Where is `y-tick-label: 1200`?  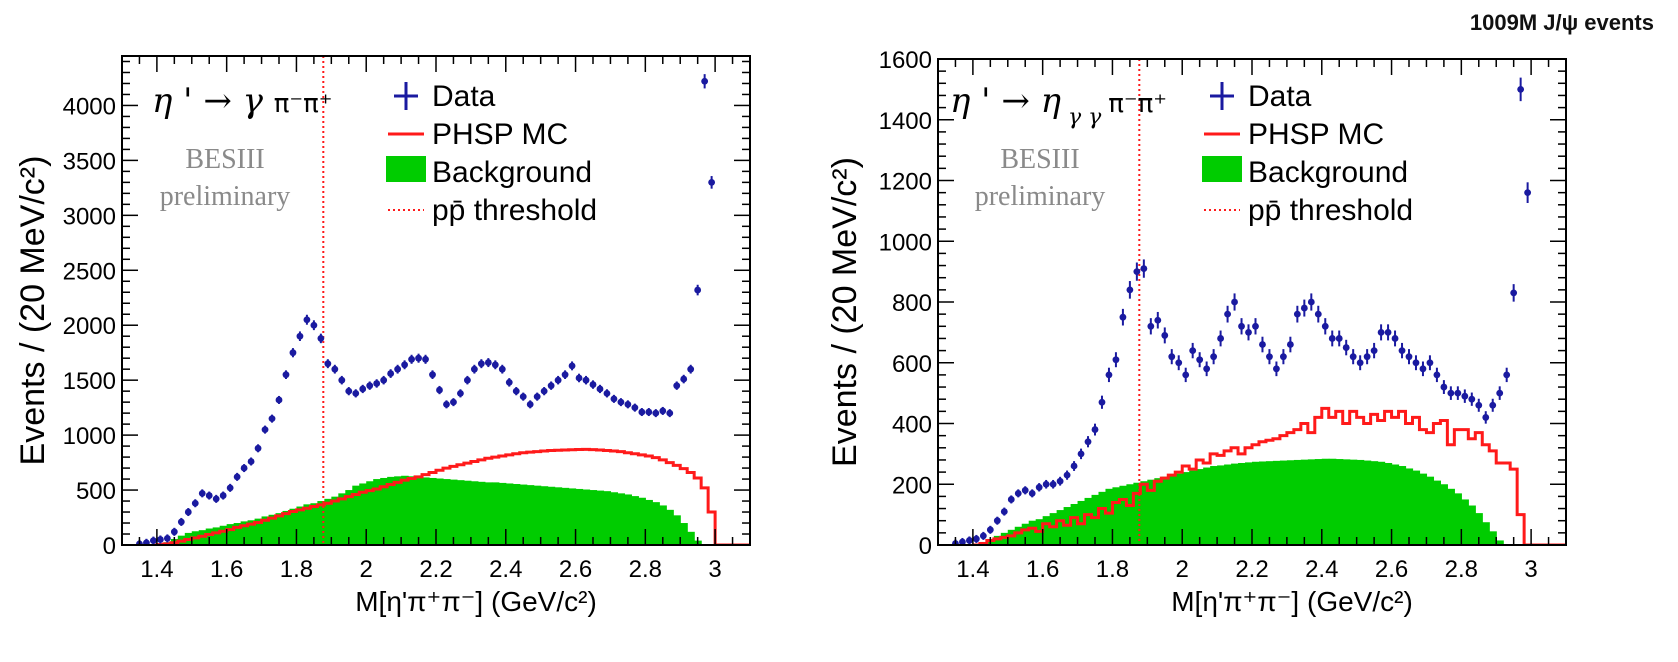 y-tick-label: 1200 is located at coordinates (905, 182).